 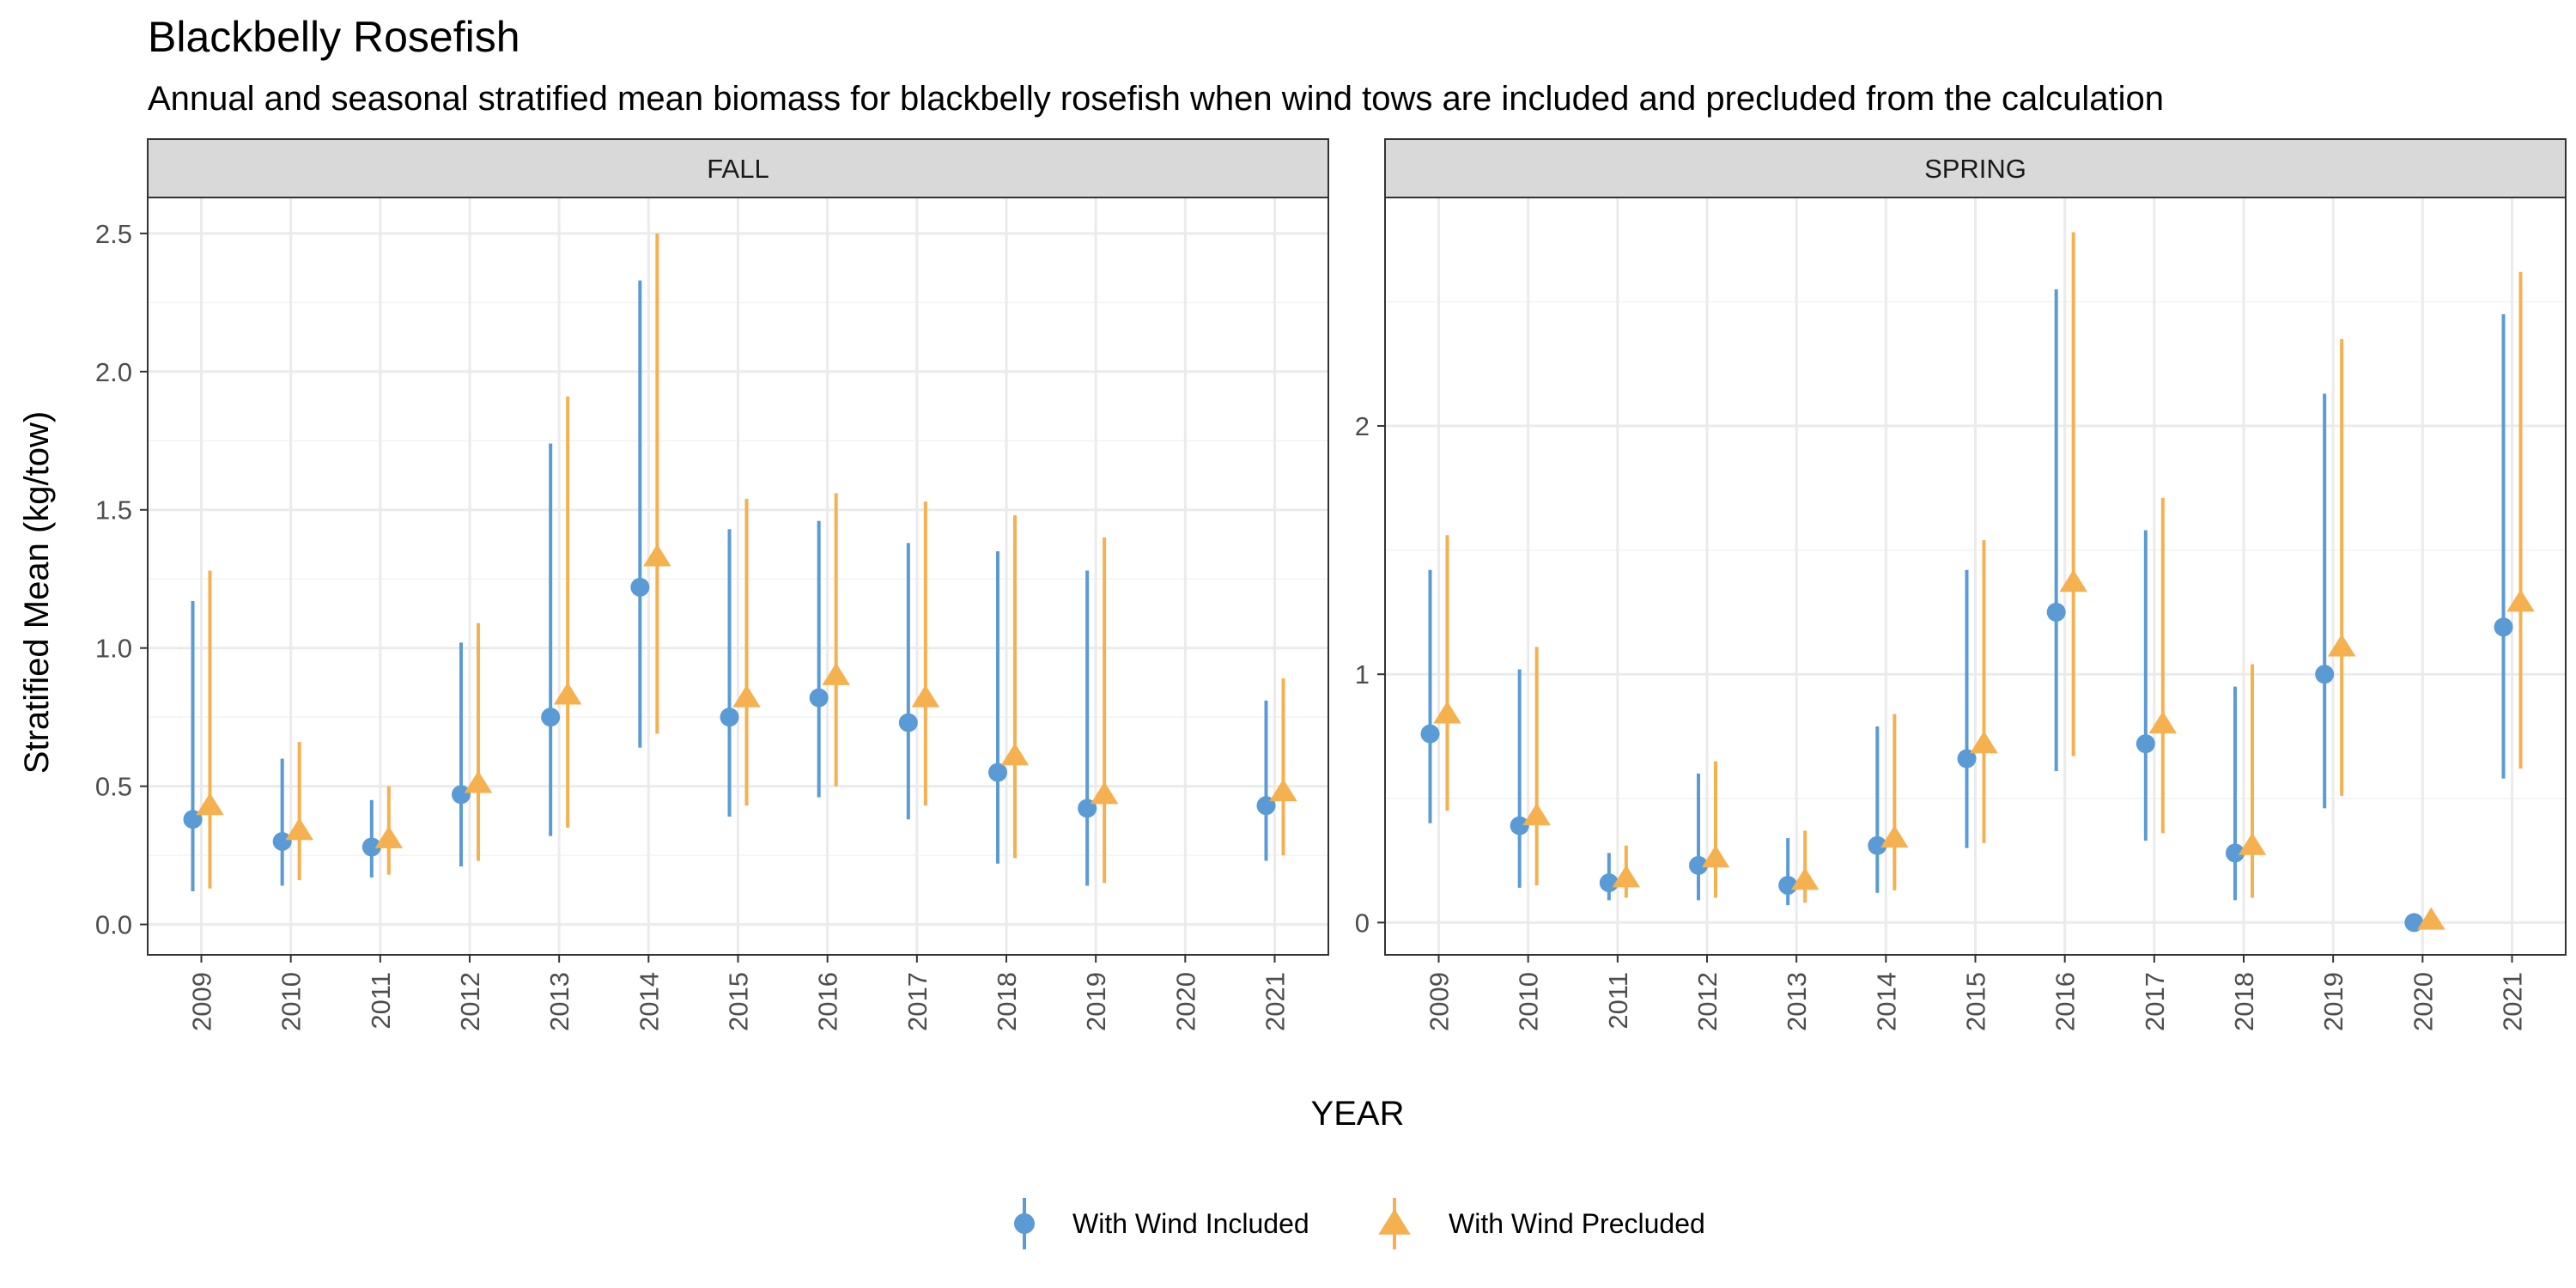 What do you see at coordinates (113, 925) in the screenshot?
I see `y-tick-label: 0.0` at bounding box center [113, 925].